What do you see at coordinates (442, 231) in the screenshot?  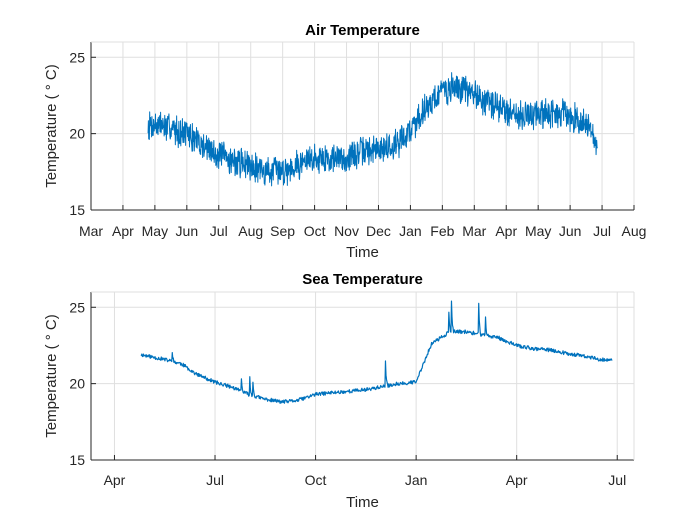 I see `x-tick-label: Feb` at bounding box center [442, 231].